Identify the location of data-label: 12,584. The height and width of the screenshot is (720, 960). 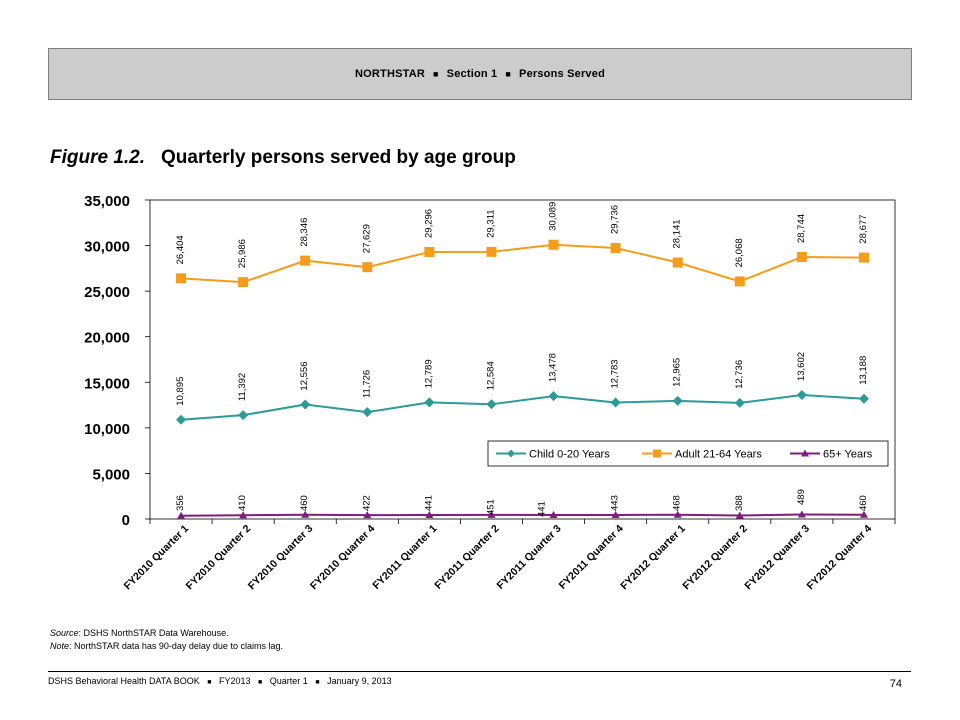
(490, 375).